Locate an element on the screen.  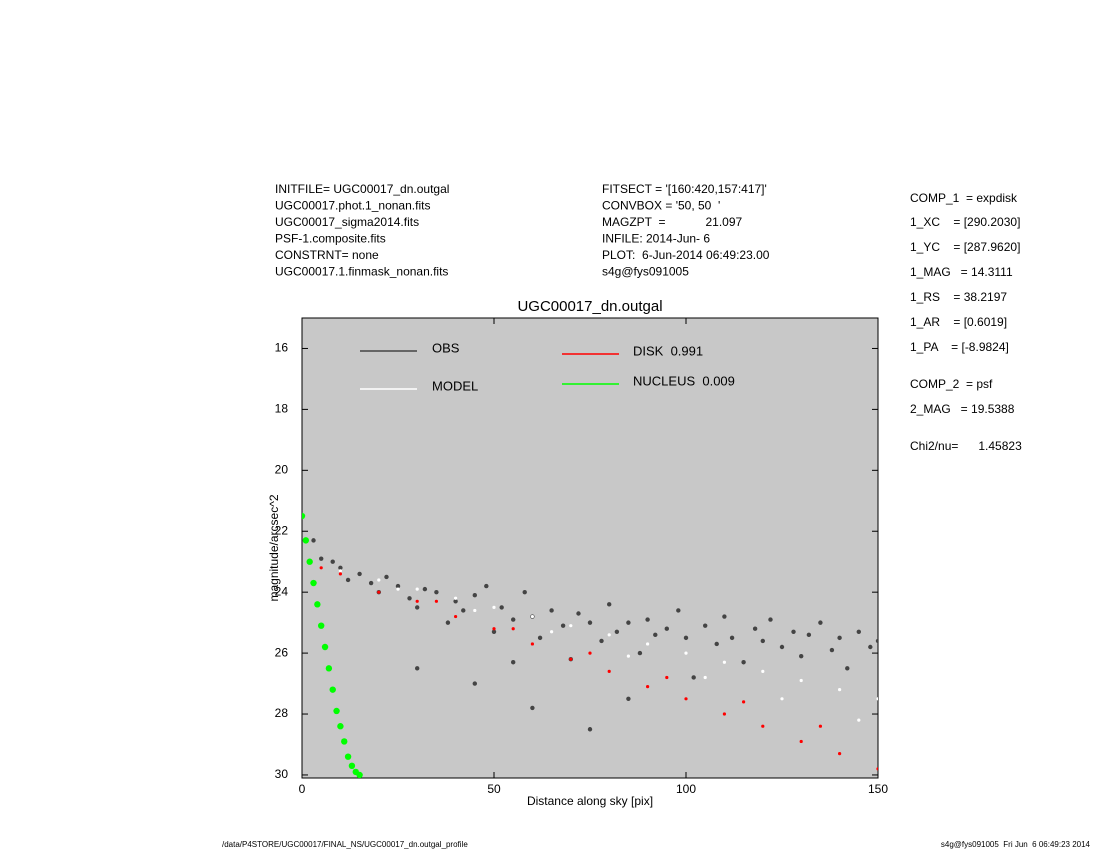
info-left: INITFILE= UGC00017_dn.outgal is located at coordinates (362, 189).